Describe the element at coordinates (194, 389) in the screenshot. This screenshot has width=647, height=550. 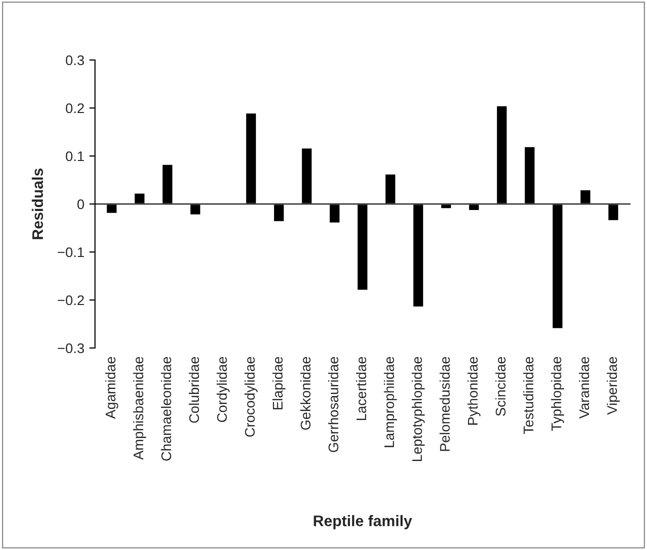
I see `x-tick-label: Colubridae` at that location.